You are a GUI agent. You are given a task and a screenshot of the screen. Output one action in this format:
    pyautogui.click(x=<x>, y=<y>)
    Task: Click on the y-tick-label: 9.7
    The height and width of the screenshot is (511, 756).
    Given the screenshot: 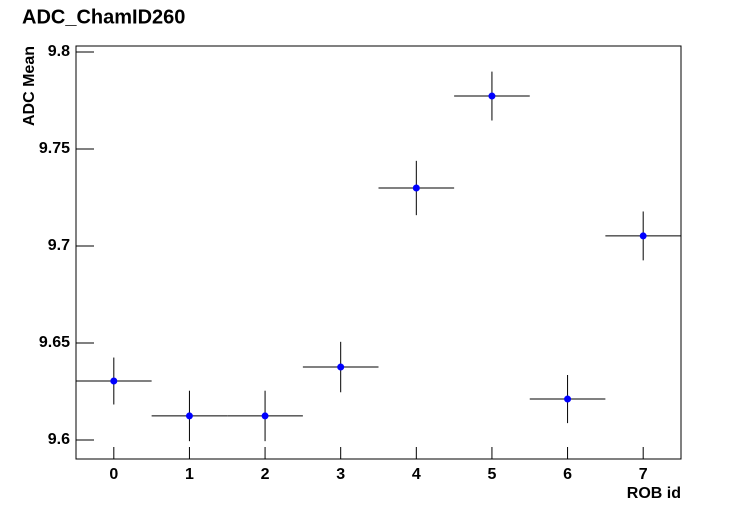 What is the action you would take?
    pyautogui.click(x=59, y=245)
    